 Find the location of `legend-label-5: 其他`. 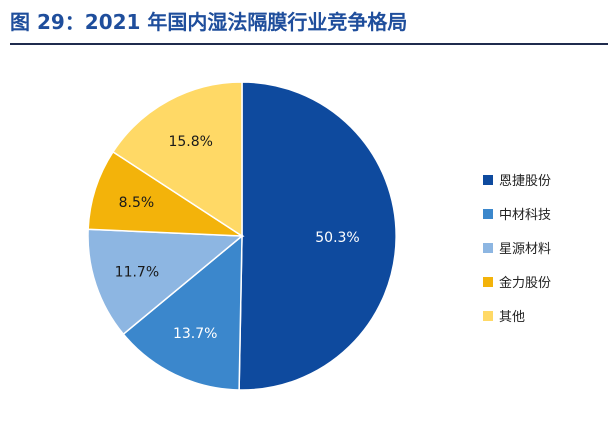

legend-label-5: 其他 is located at coordinates (512, 317).